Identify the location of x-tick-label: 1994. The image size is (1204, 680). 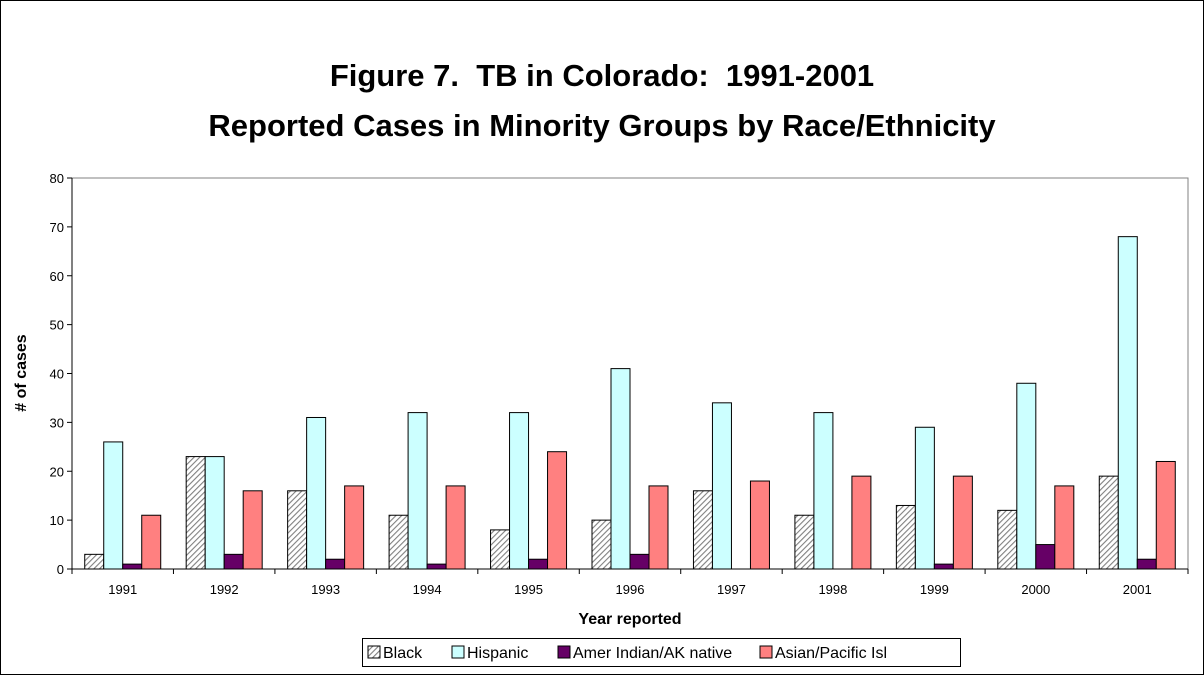
(427, 589).